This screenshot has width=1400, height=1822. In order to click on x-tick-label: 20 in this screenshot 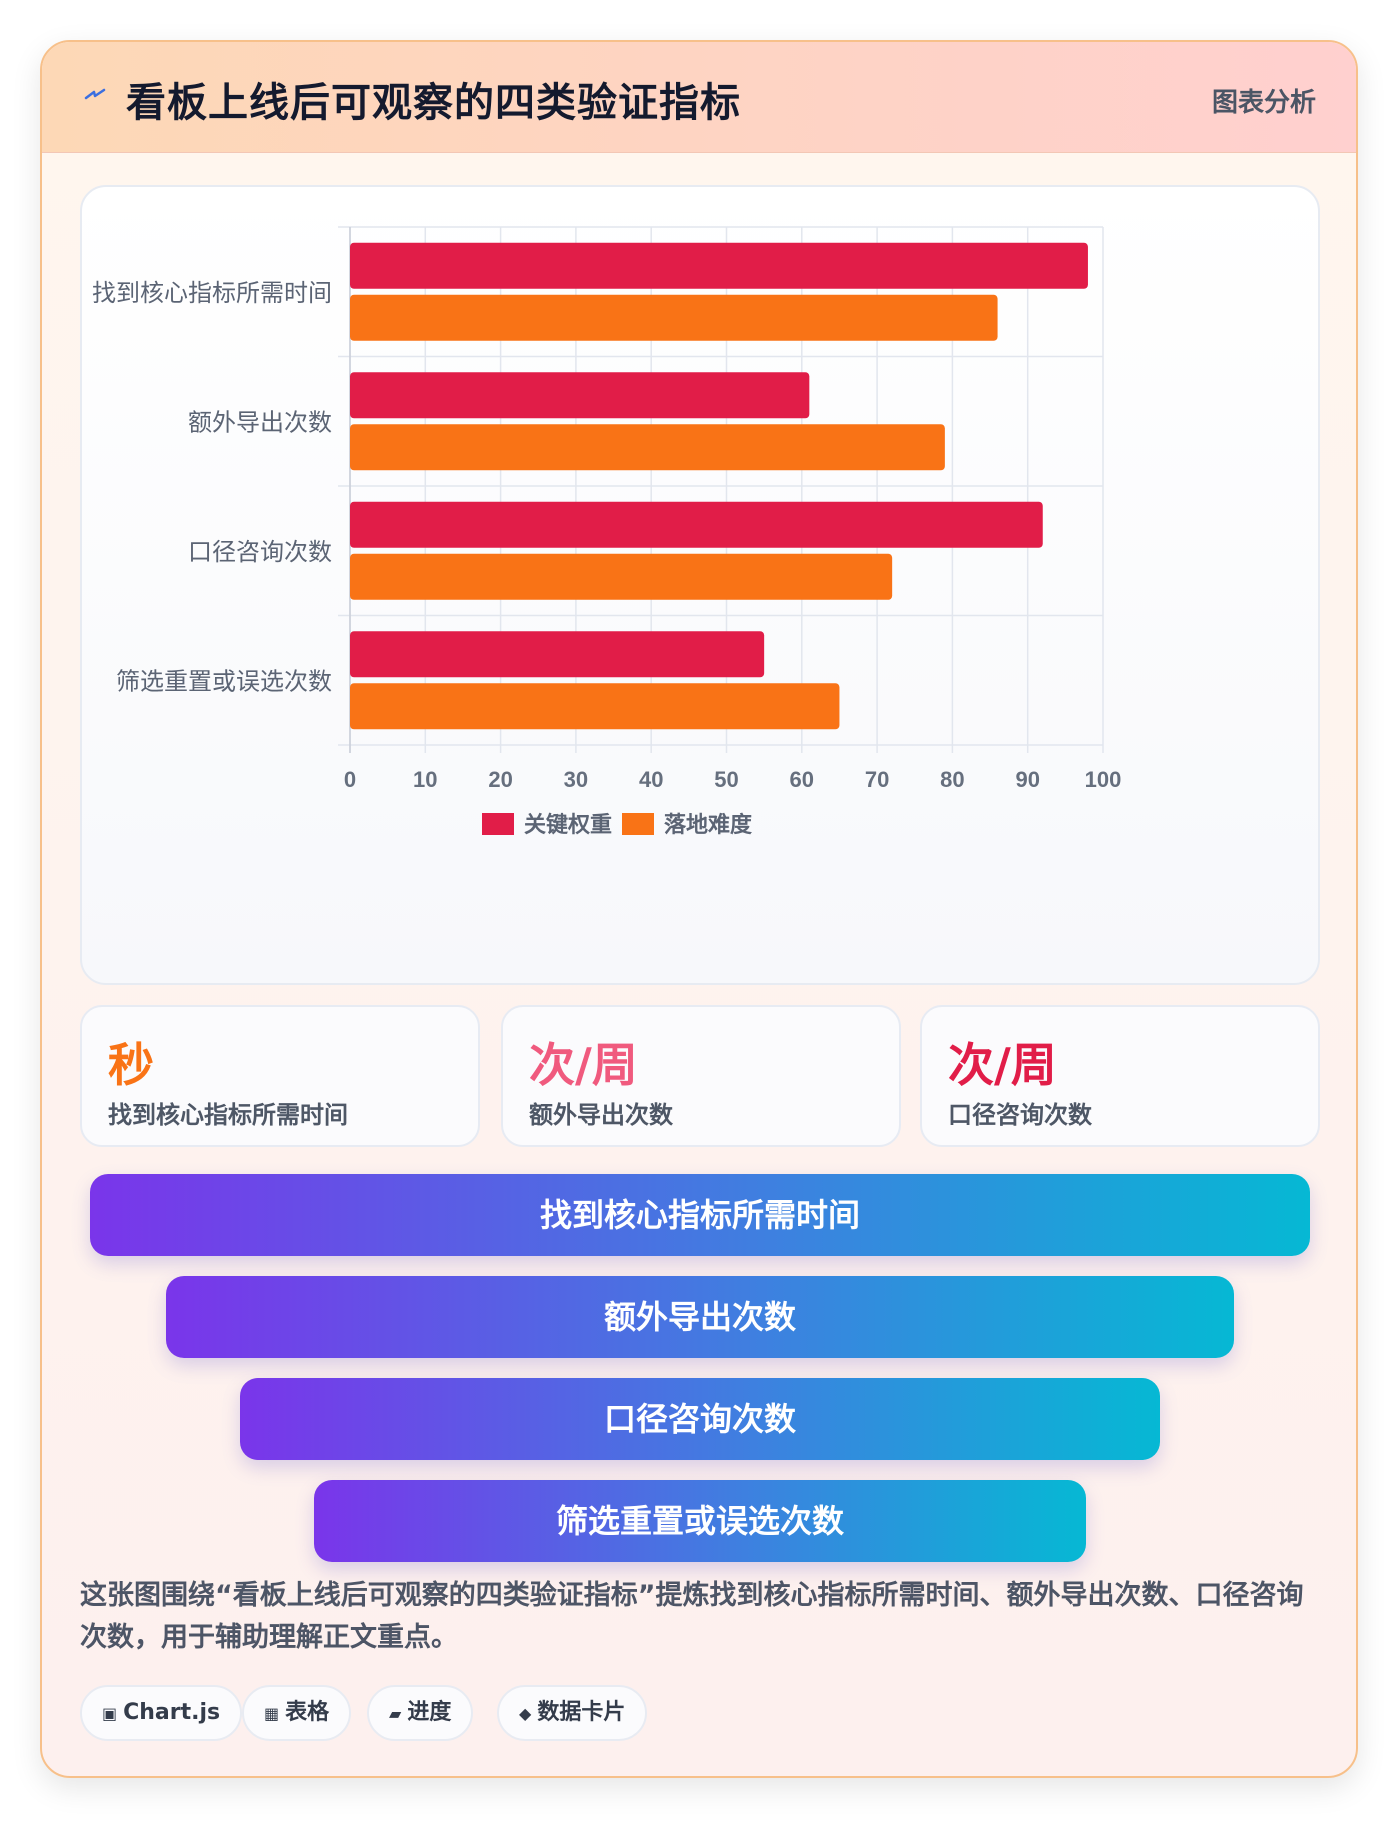, I will do `click(500, 779)`.